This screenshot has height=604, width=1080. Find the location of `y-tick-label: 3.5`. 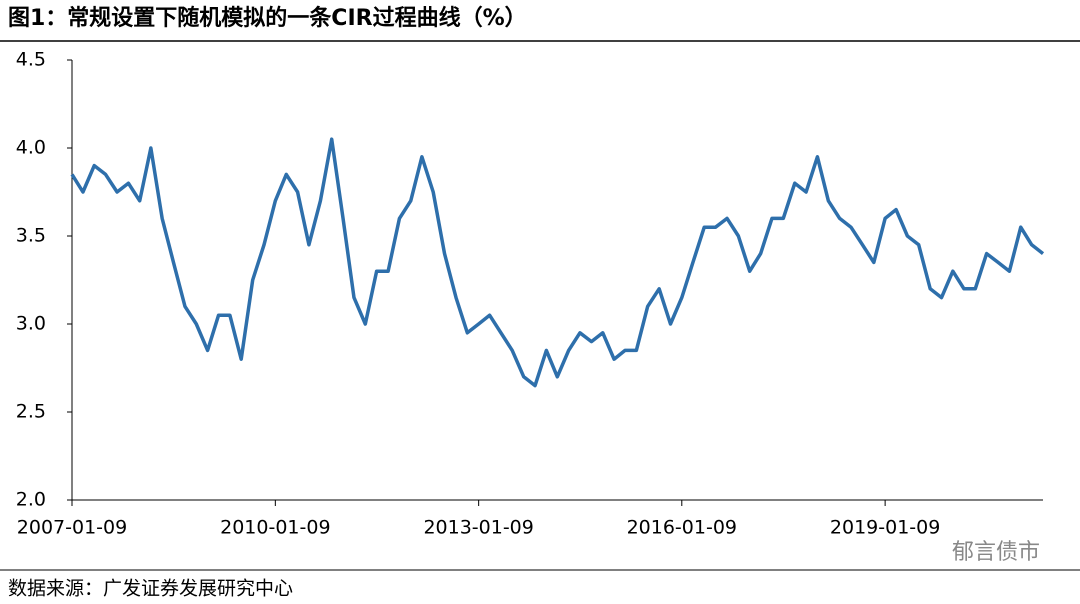

y-tick-label: 3.5 is located at coordinates (31, 236).